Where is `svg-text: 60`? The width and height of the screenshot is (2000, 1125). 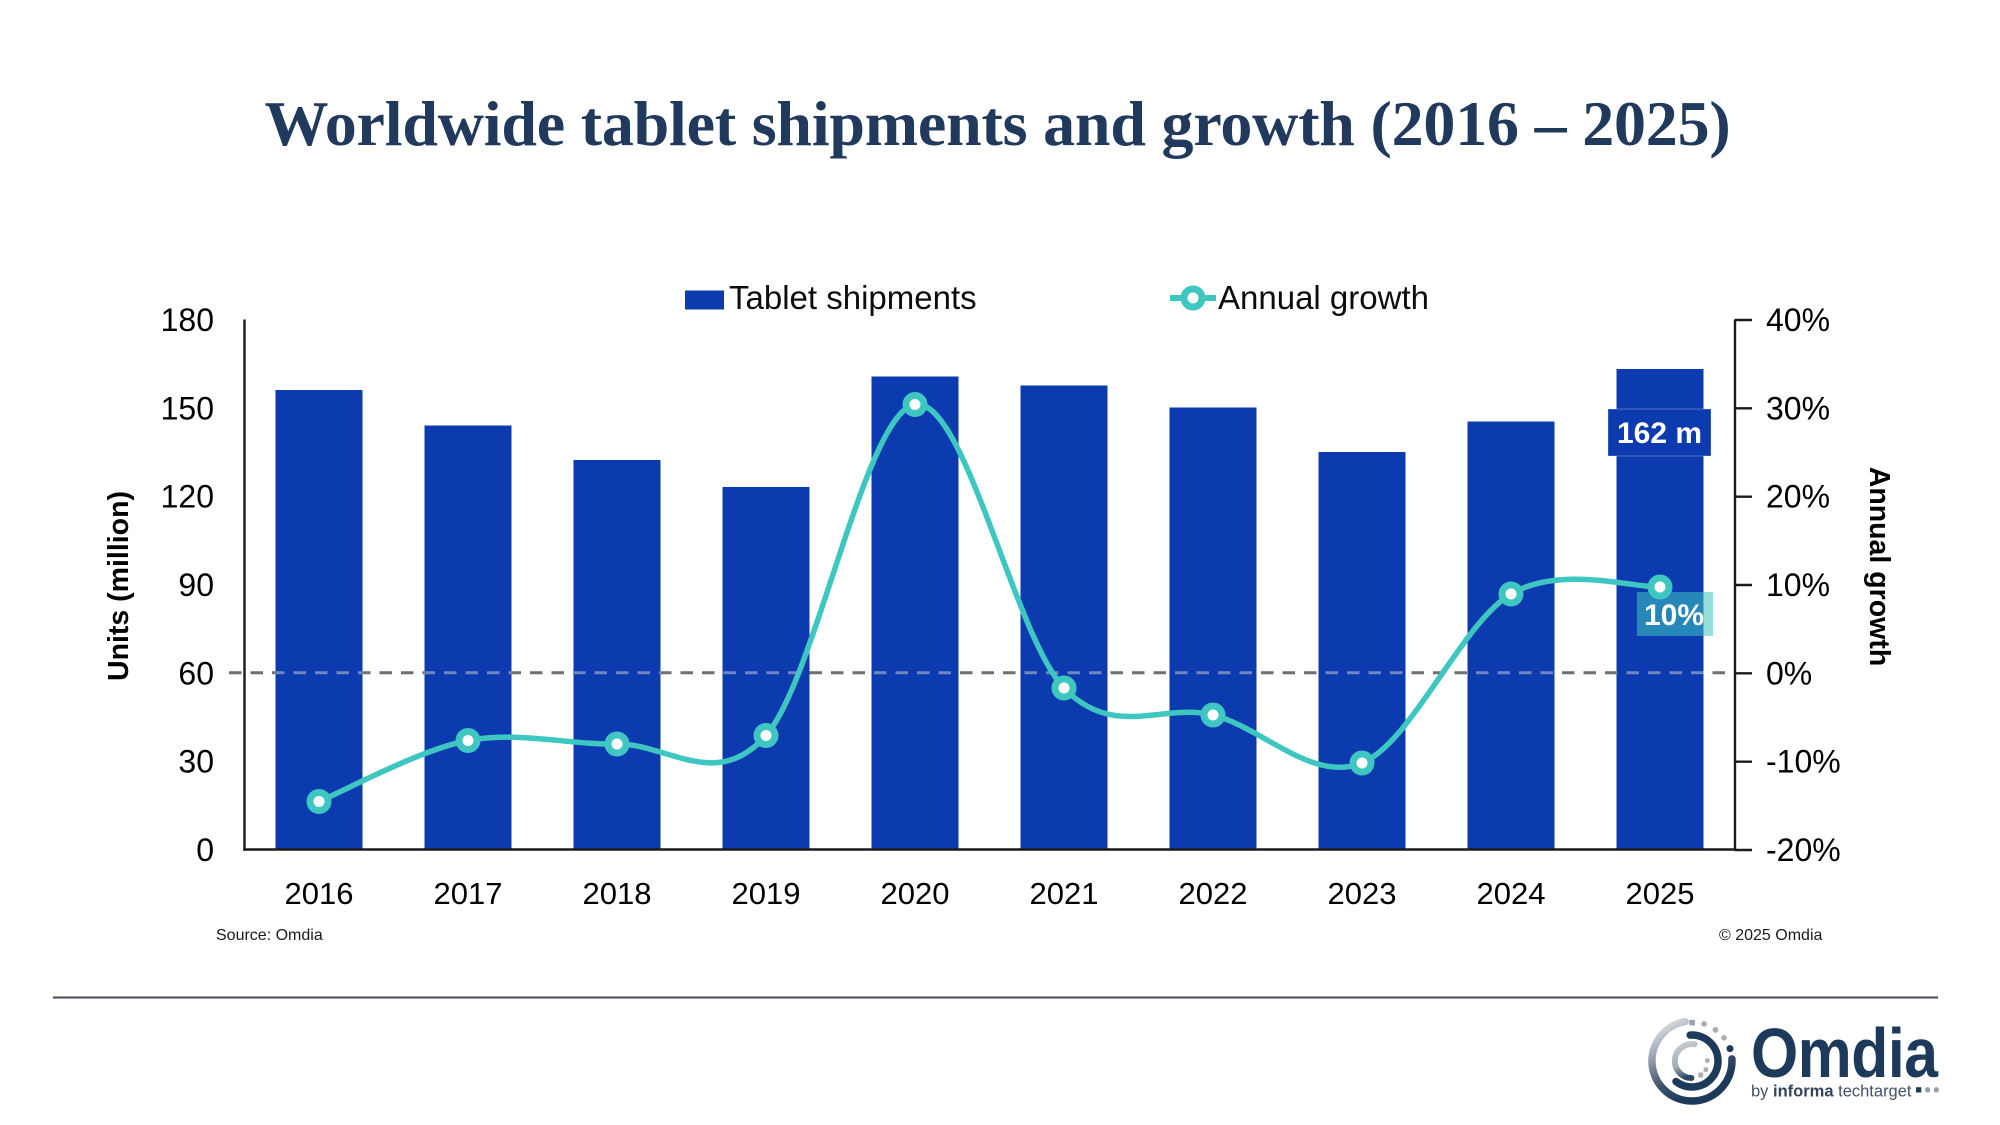 svg-text: 60 is located at coordinates (196, 673).